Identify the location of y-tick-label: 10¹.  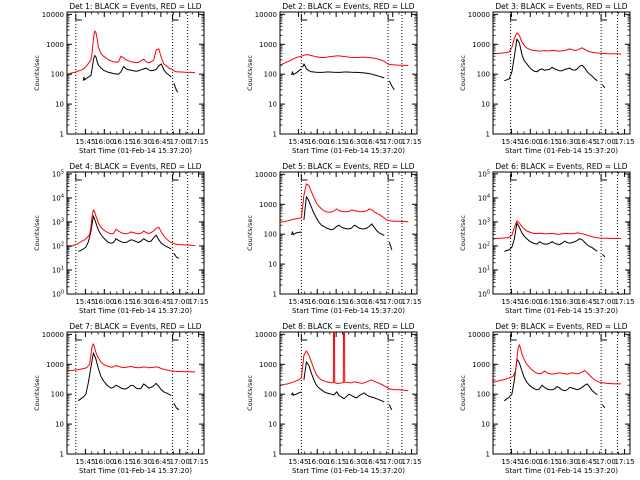
(484, 269).